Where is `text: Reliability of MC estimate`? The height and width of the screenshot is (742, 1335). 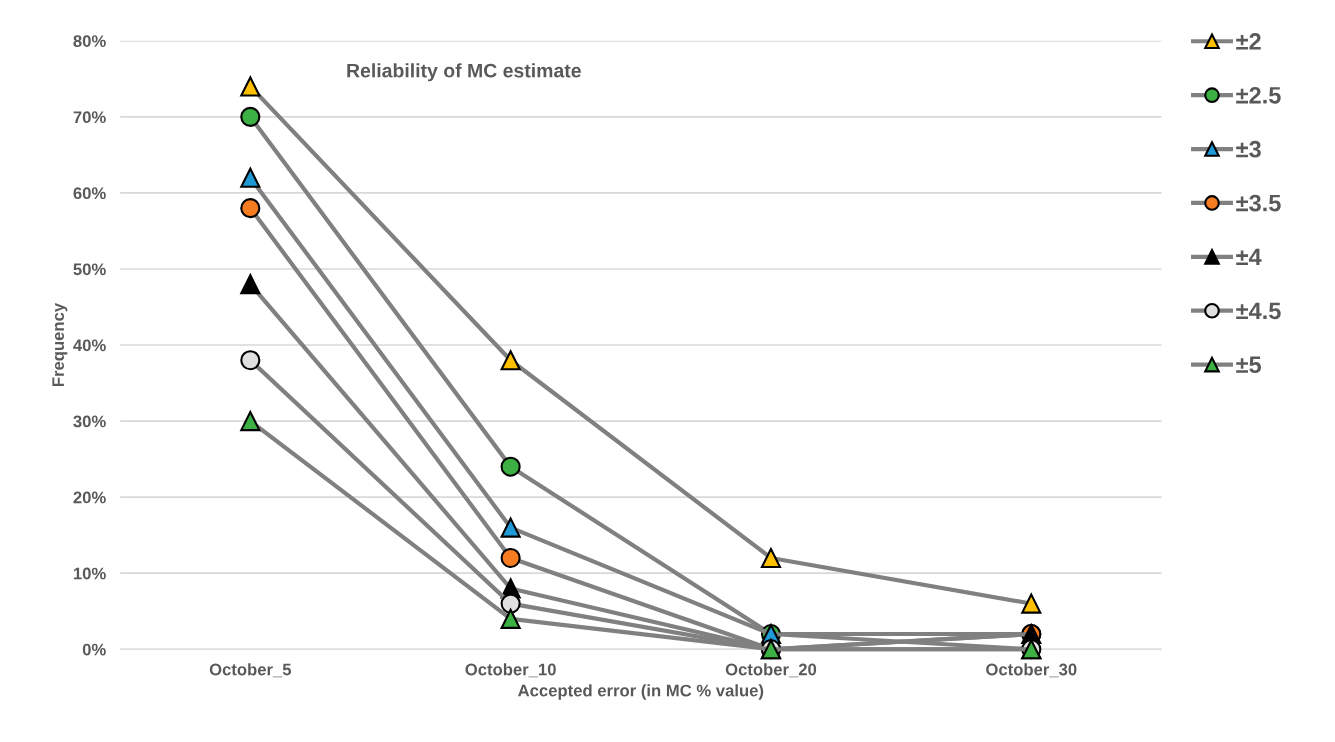 text: Reliability of MC estimate is located at coordinates (464, 72).